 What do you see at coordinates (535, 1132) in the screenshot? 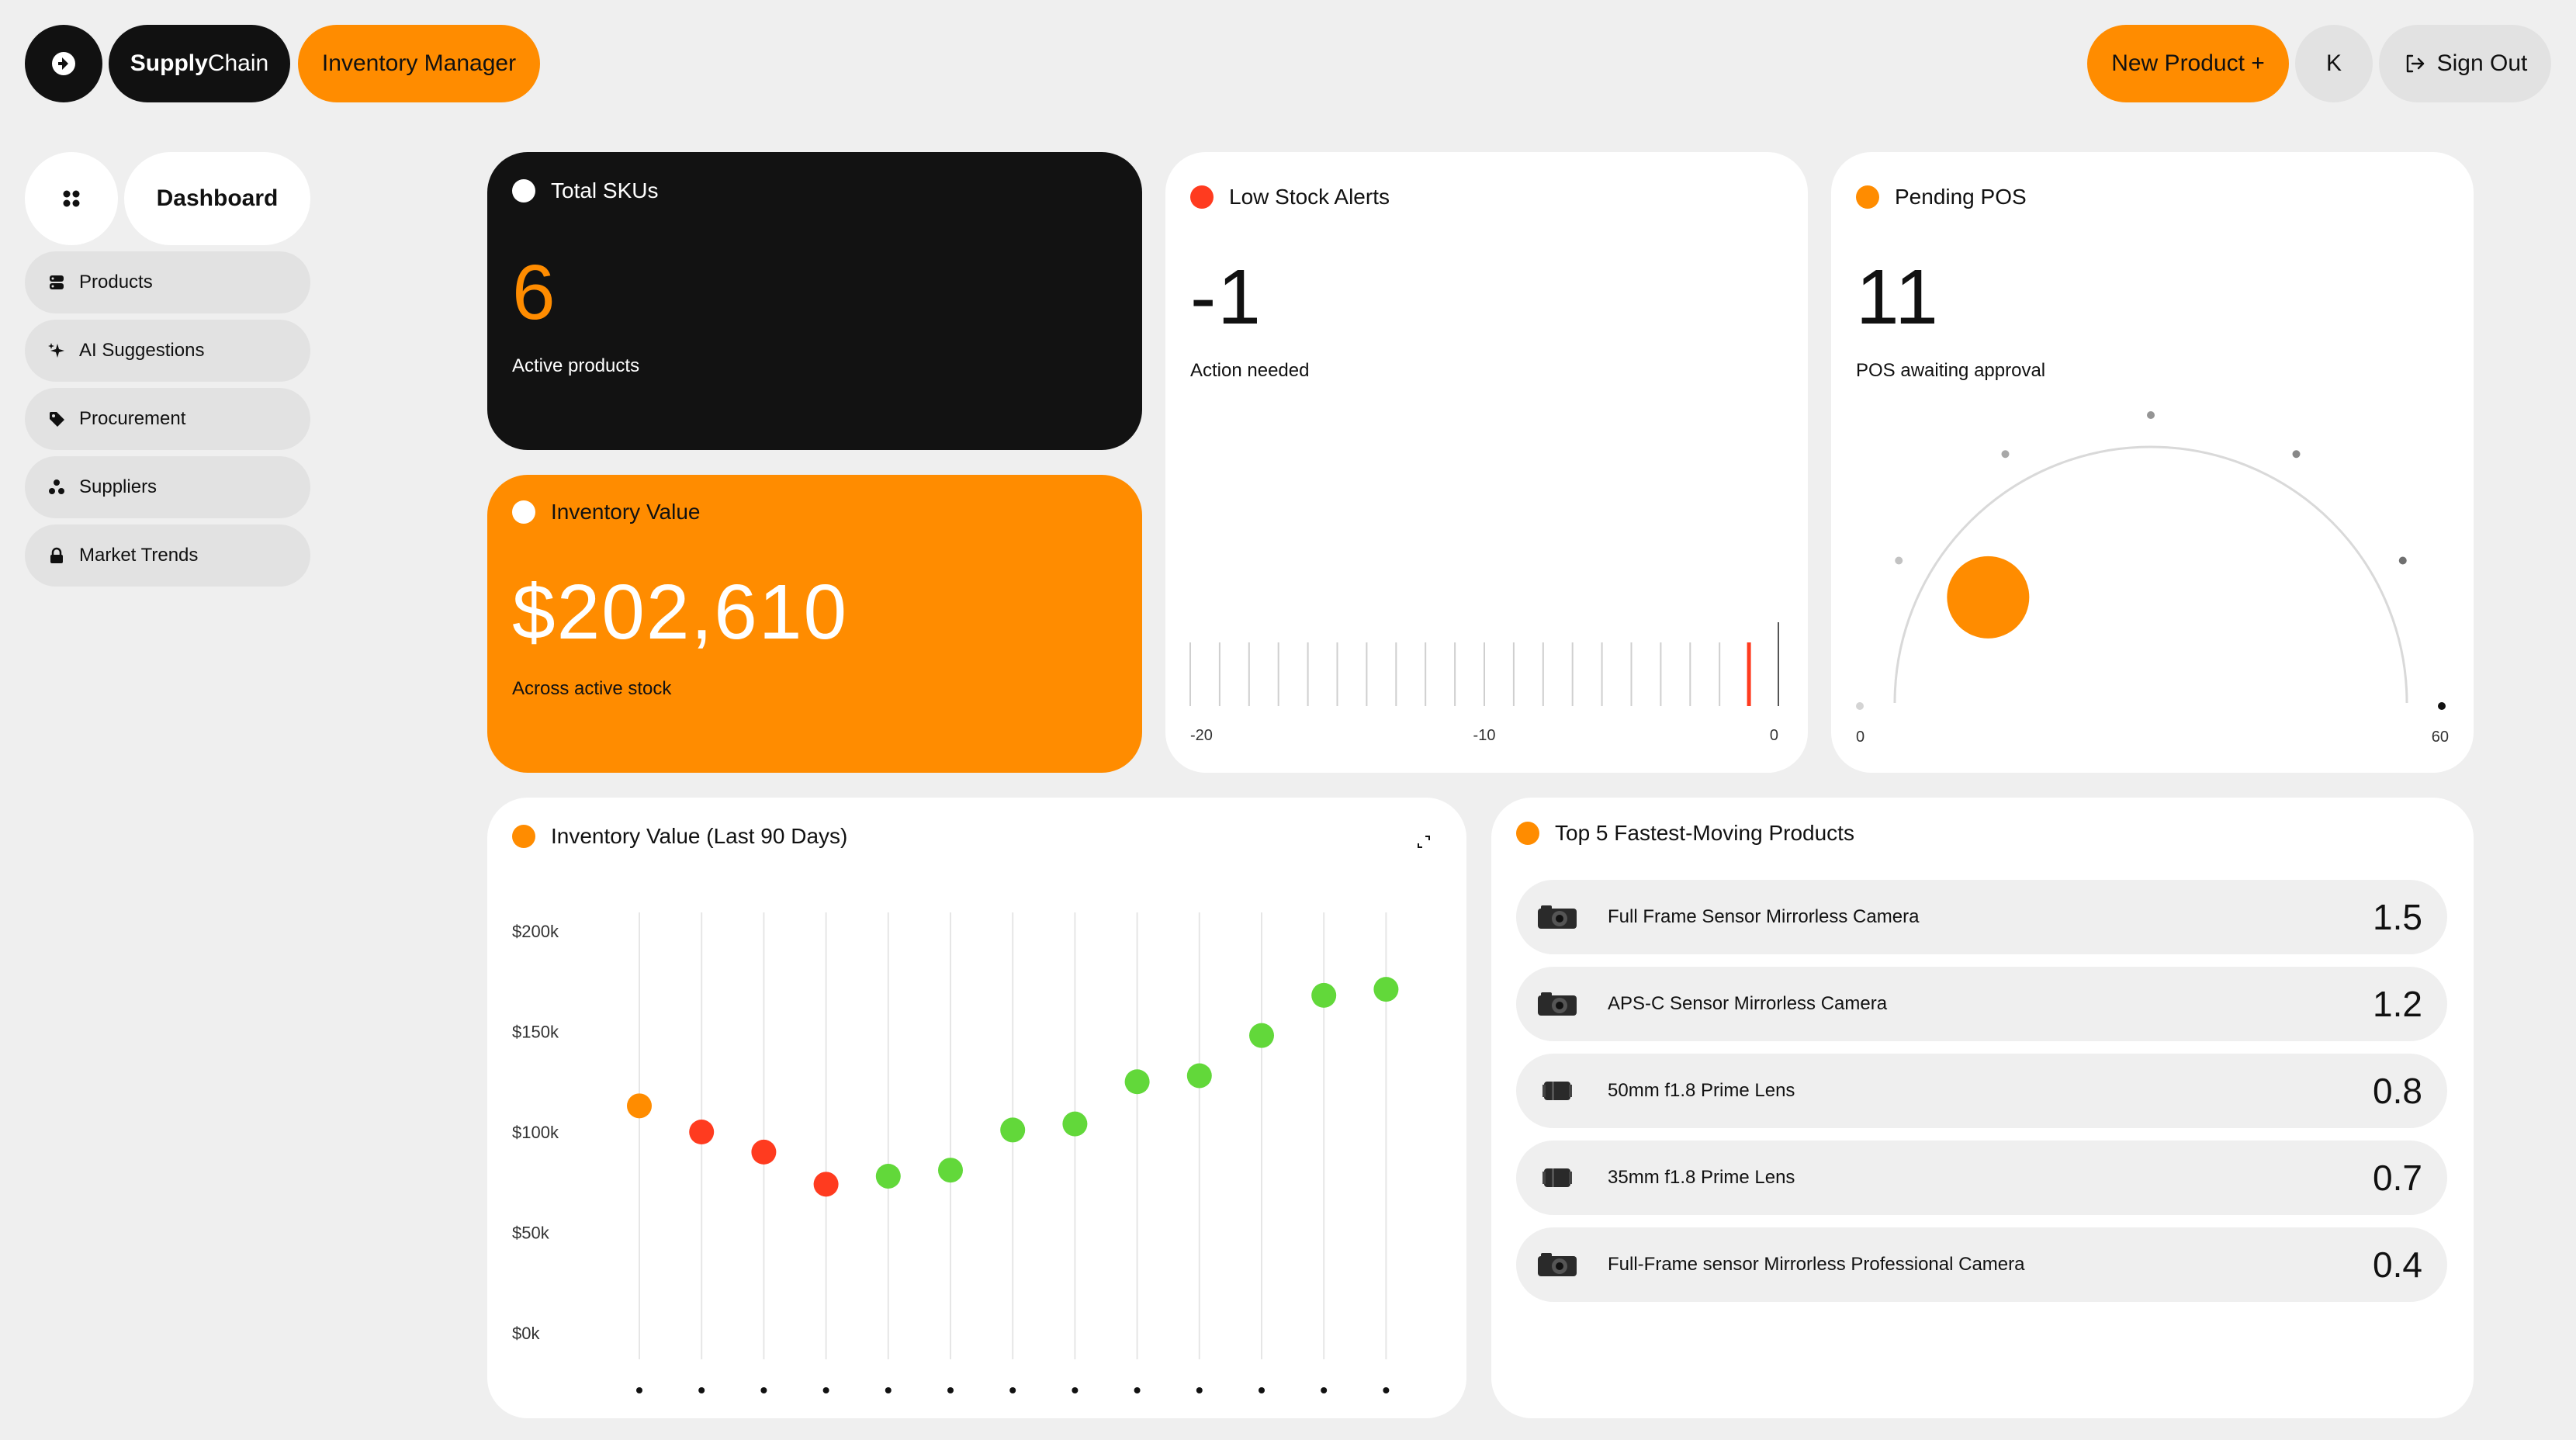
I see `y-tick-label: $100k` at bounding box center [535, 1132].